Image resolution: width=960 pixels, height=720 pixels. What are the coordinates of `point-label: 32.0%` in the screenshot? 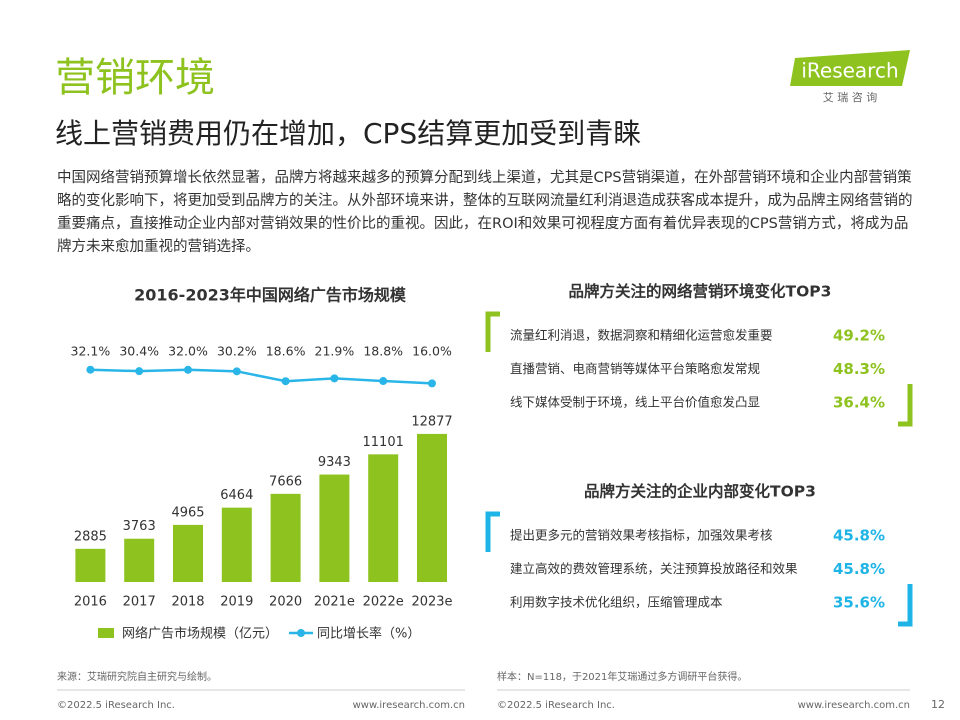 It's located at (188, 351).